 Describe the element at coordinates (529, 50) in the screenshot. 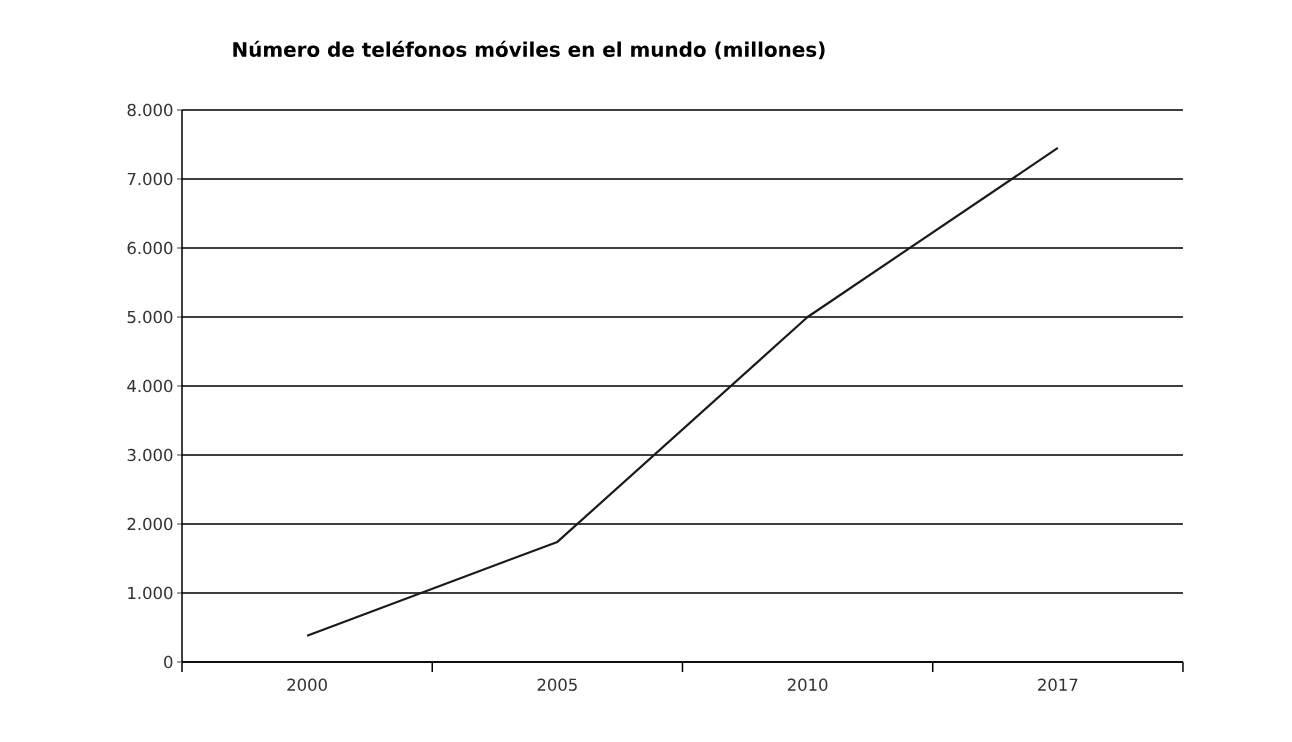

I see `chart-title: Número de teléfonos móviles en el mundo (millones)` at that location.